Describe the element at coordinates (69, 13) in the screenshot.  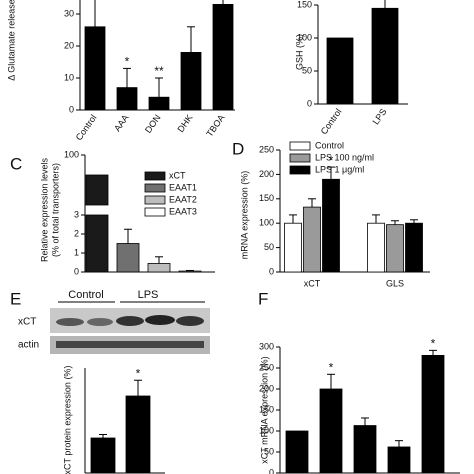
I see `y-tick-label: 30` at that location.